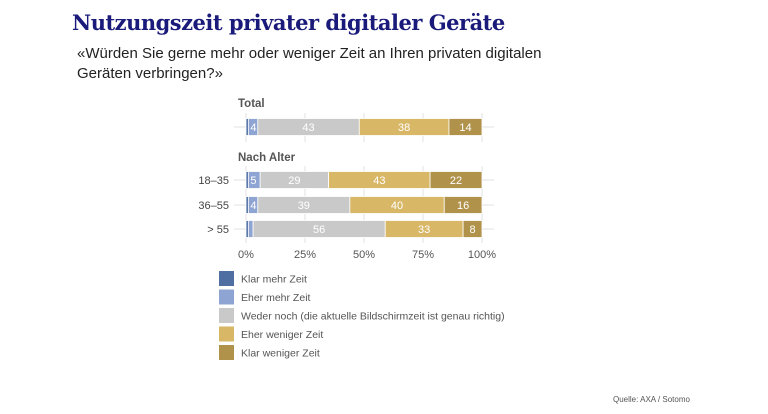  What do you see at coordinates (213, 181) in the screenshot?
I see `category-label: 18–35` at bounding box center [213, 181].